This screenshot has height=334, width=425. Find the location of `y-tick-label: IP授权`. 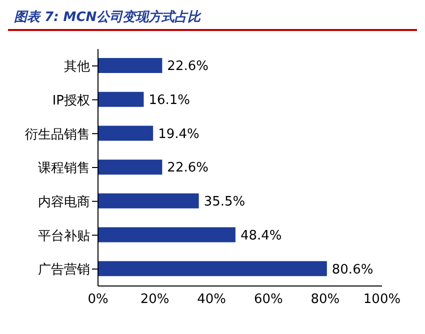

y-tick-label: IP授权 is located at coordinates (71, 100).